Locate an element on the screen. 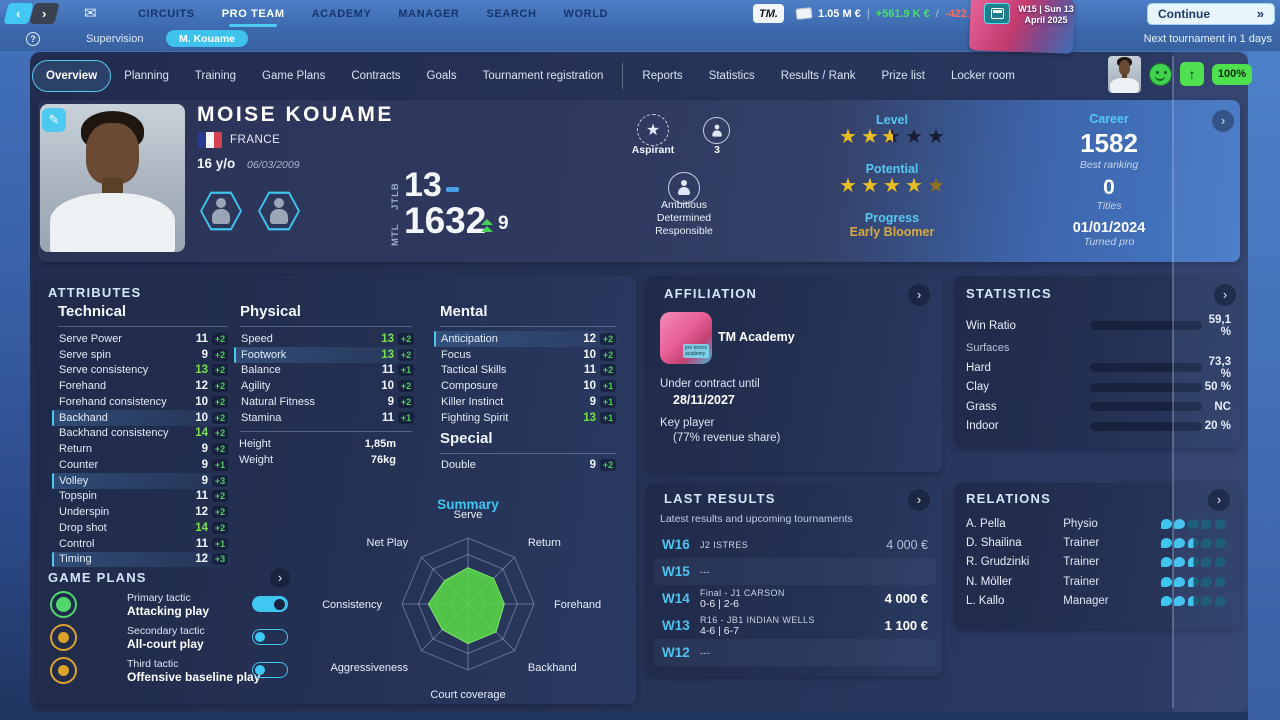 This screenshot has width=1280, height=720. result-prize: 4 000 € is located at coordinates (907, 544).